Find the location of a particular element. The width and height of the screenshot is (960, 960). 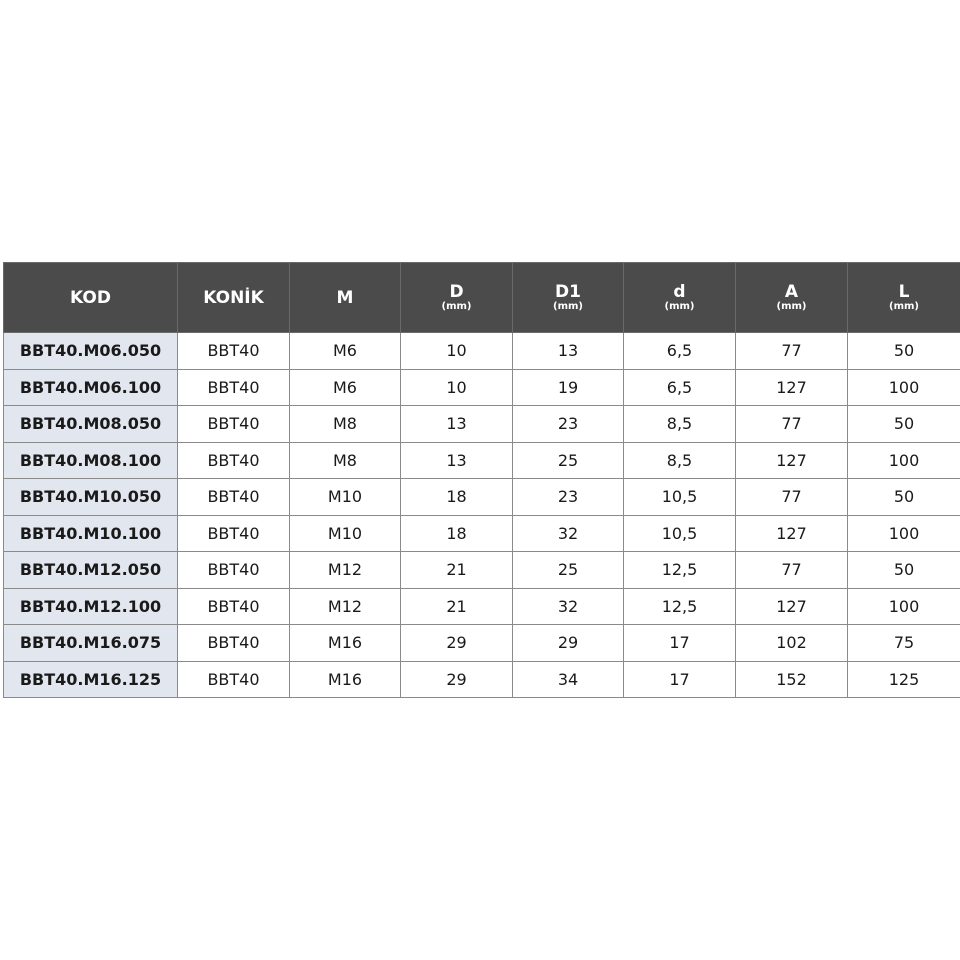

cell-kod: BBT40.M10.050 is located at coordinates (90, 497).